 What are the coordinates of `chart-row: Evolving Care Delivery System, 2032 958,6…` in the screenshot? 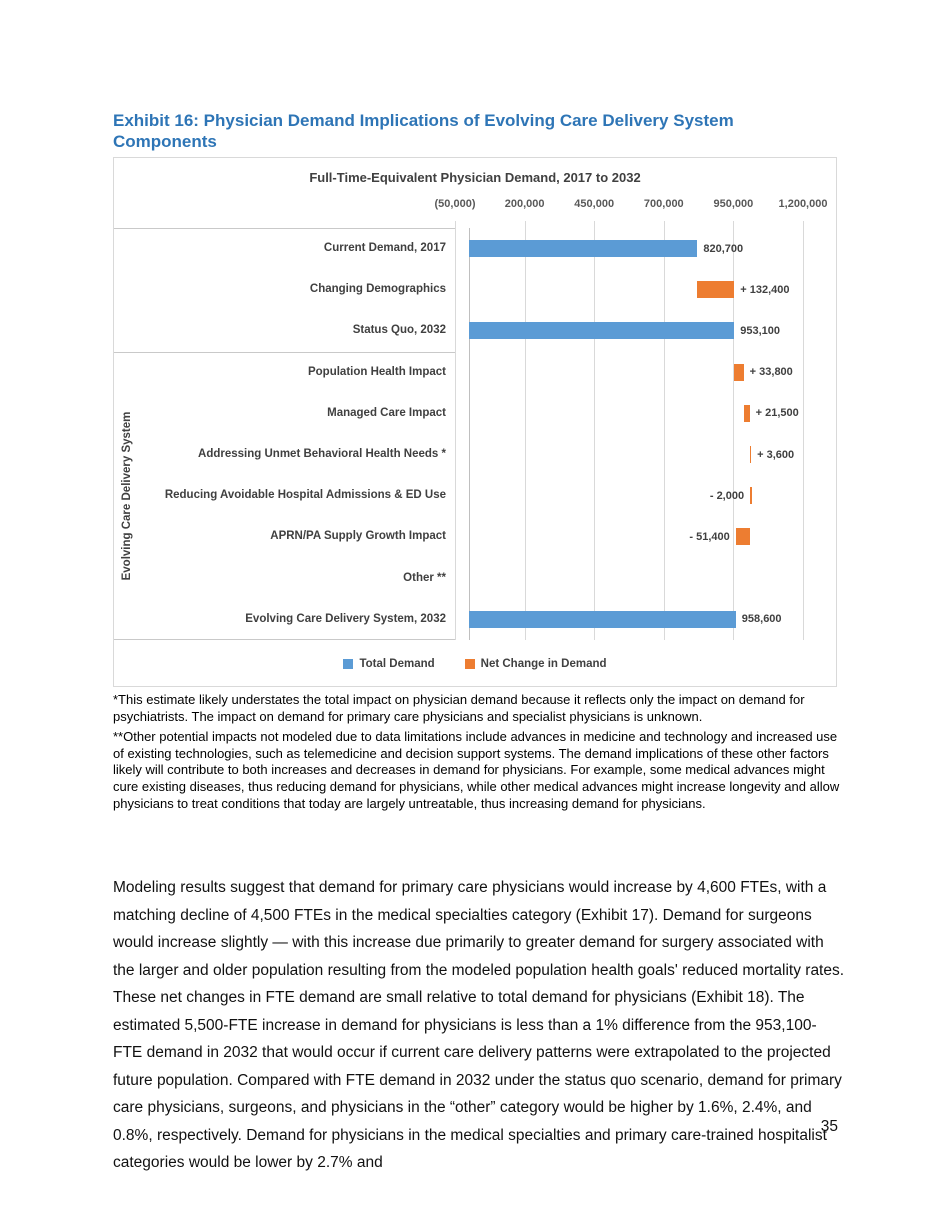 It's located at (475, 619).